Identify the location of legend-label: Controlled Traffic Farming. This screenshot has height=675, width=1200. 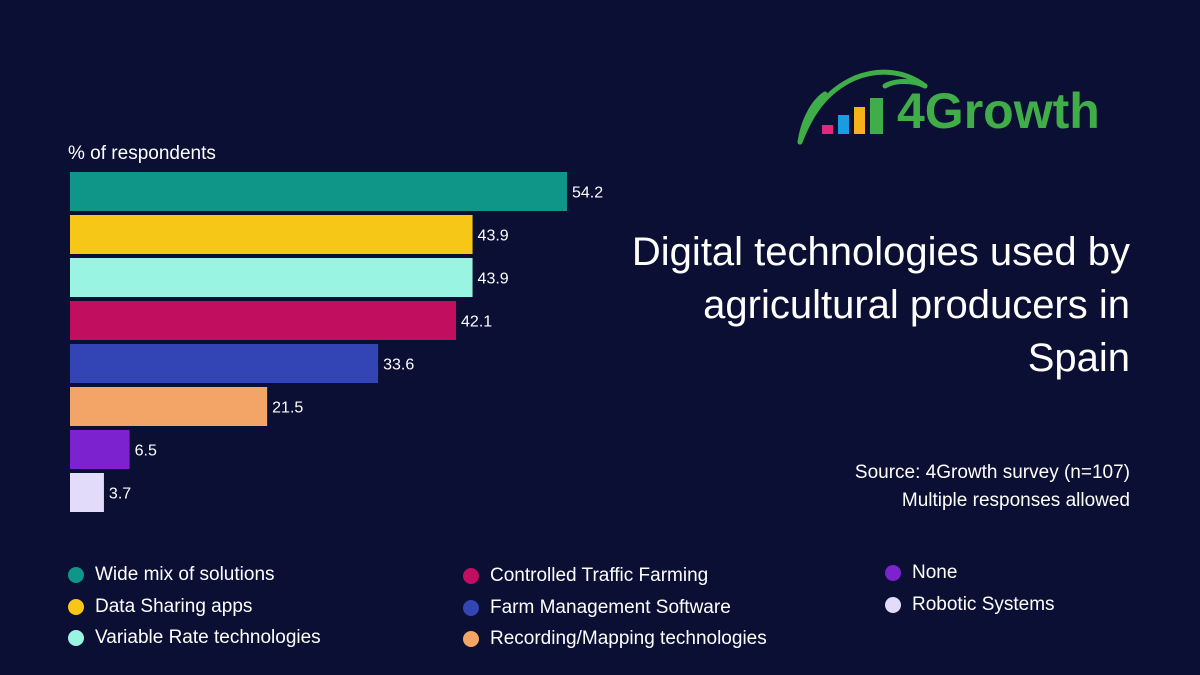
(599, 575).